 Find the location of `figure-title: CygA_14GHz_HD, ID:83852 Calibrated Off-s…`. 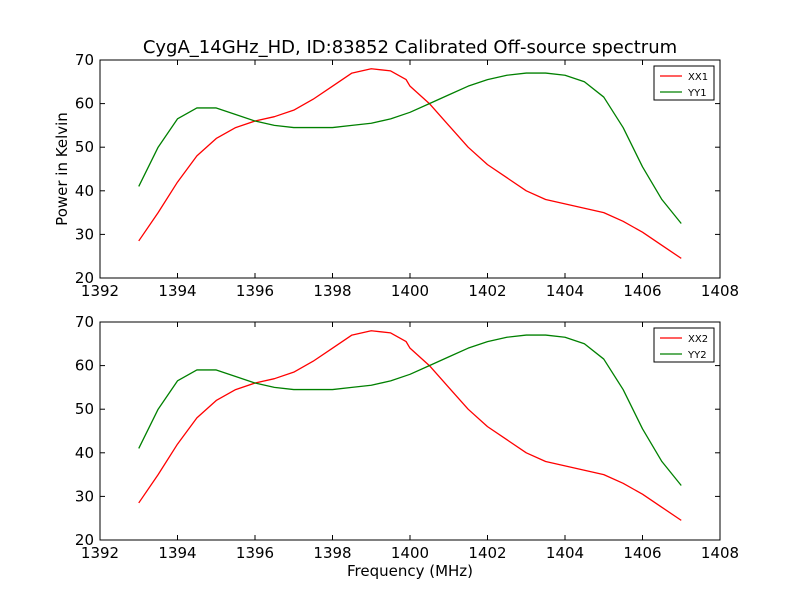

figure-title: CygA_14GHz_HD, ID:83852 Calibrated Off-s… is located at coordinates (410, 47).